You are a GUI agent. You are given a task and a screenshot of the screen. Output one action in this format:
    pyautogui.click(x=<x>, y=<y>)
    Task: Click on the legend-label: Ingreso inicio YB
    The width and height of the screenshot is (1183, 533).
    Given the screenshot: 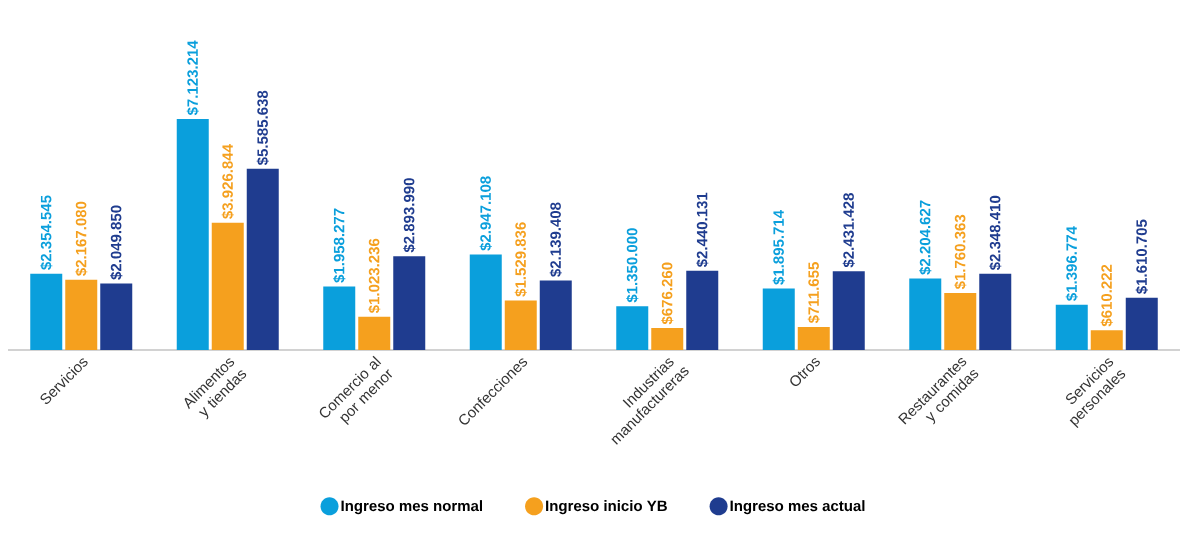 What is the action you would take?
    pyautogui.click(x=606, y=507)
    